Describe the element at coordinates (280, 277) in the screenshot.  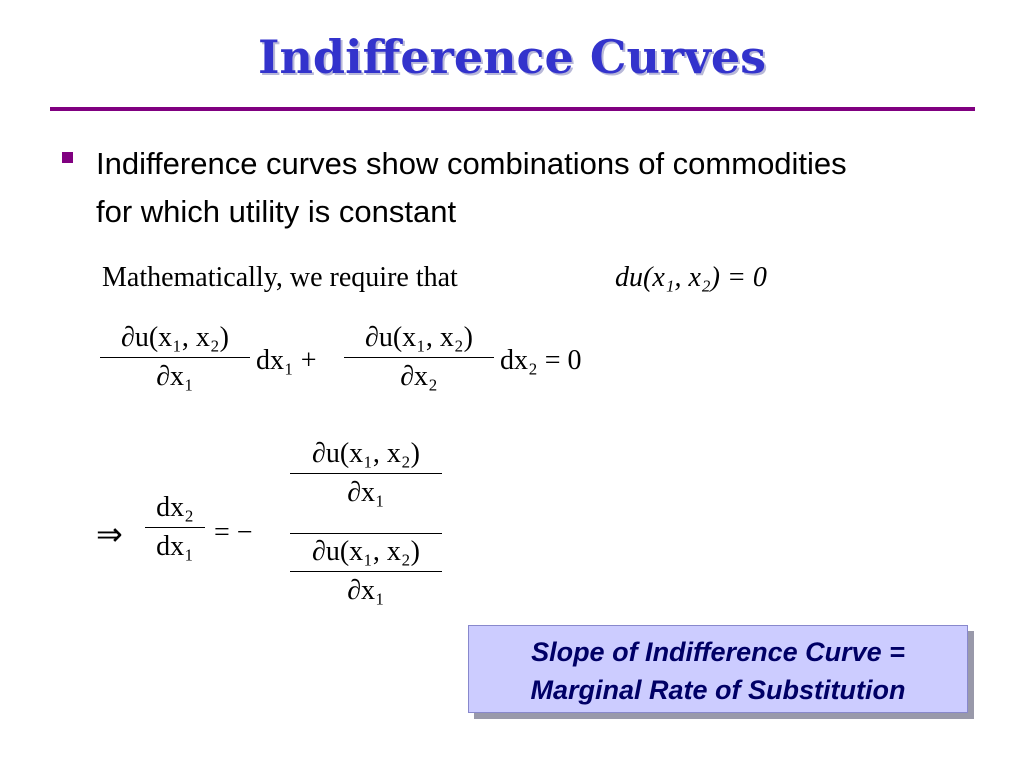
I see `equation-text: Mathematically, we require that` at that location.